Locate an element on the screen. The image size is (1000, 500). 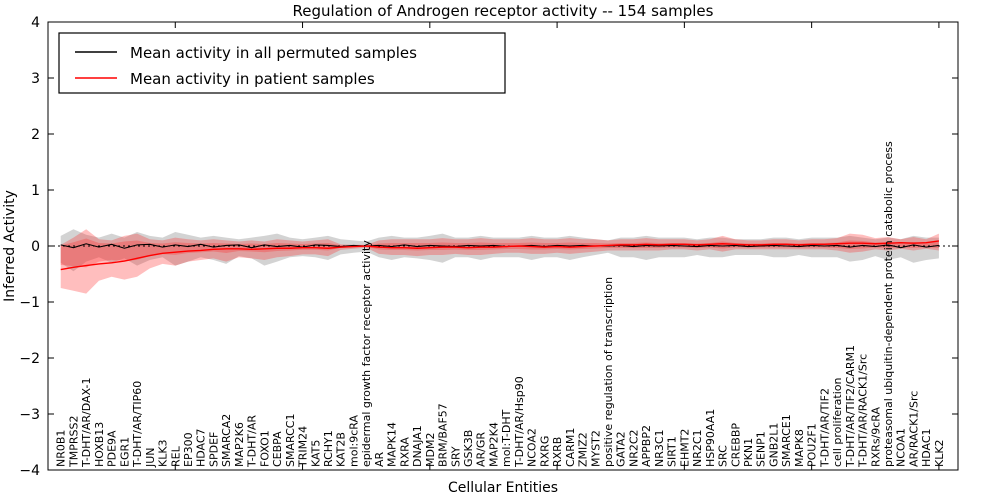
category-label: MAP2K4 is located at coordinates (493, 444).